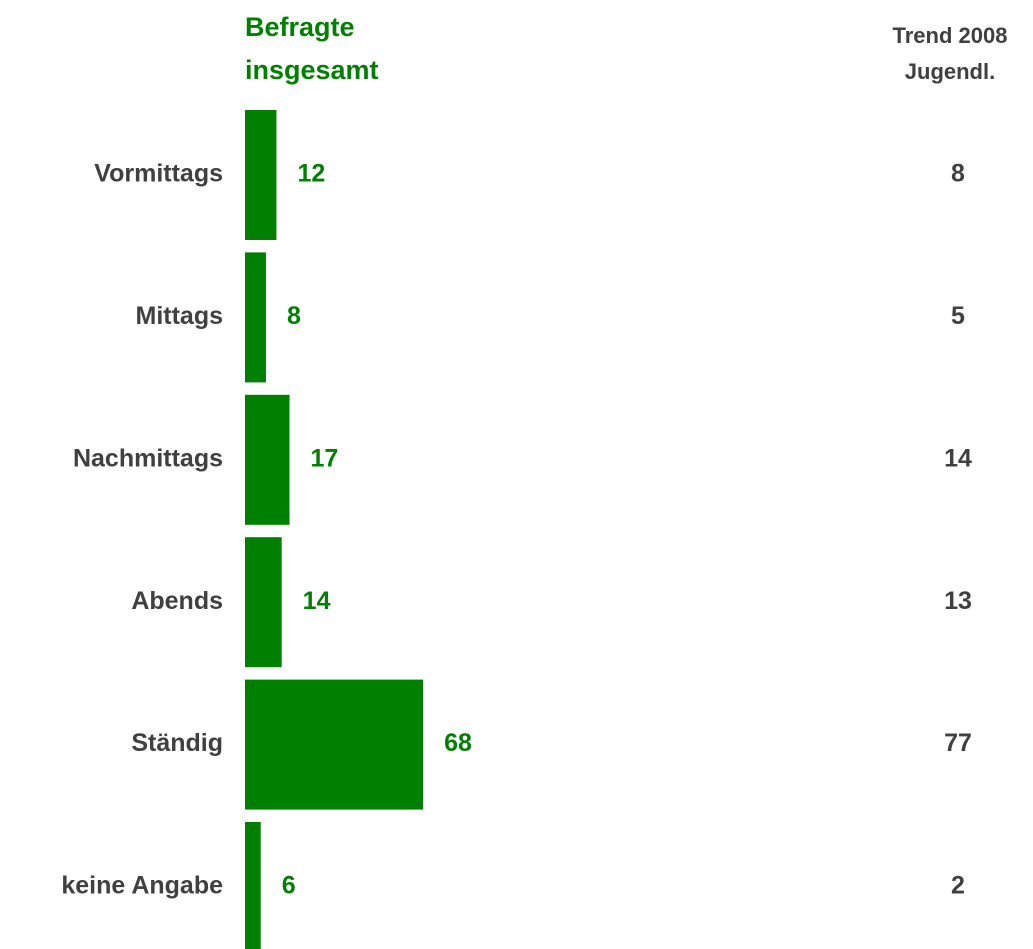 This screenshot has width=1033, height=949. I want to click on value-label: 68, so click(458, 743).